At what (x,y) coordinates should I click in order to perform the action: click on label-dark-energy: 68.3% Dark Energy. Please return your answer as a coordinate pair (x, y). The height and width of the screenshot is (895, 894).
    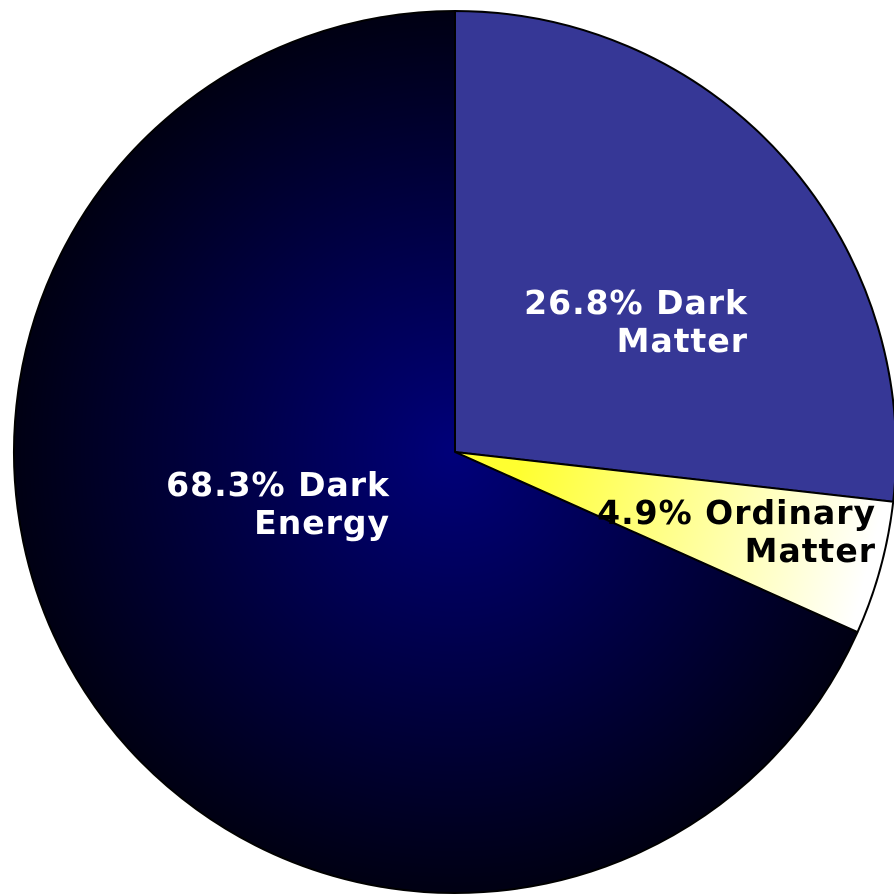
    Looking at the image, I should click on (278, 503).